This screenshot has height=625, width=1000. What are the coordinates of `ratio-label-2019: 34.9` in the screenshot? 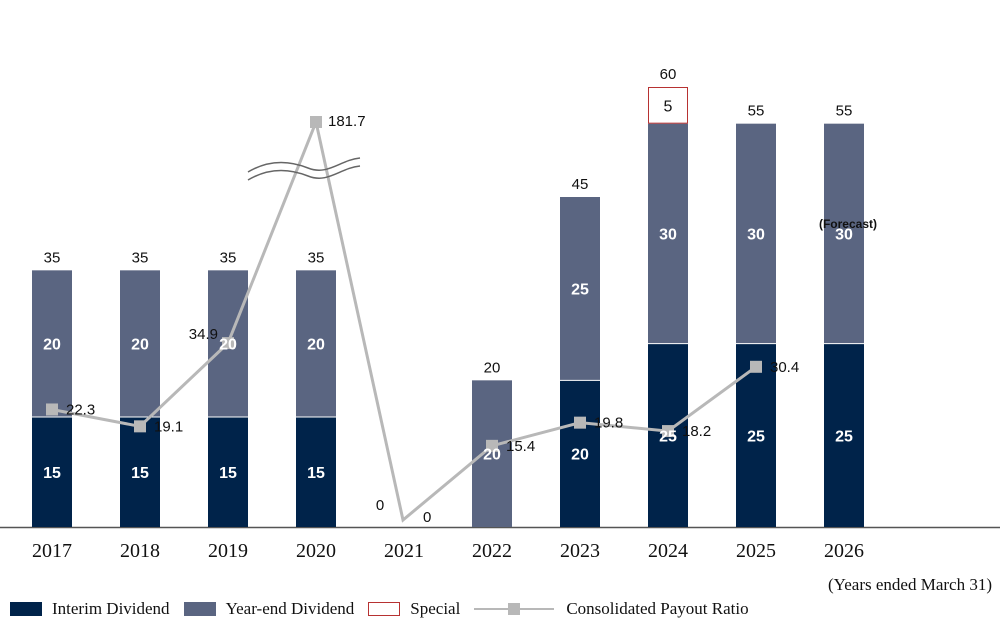 It's located at (203, 334).